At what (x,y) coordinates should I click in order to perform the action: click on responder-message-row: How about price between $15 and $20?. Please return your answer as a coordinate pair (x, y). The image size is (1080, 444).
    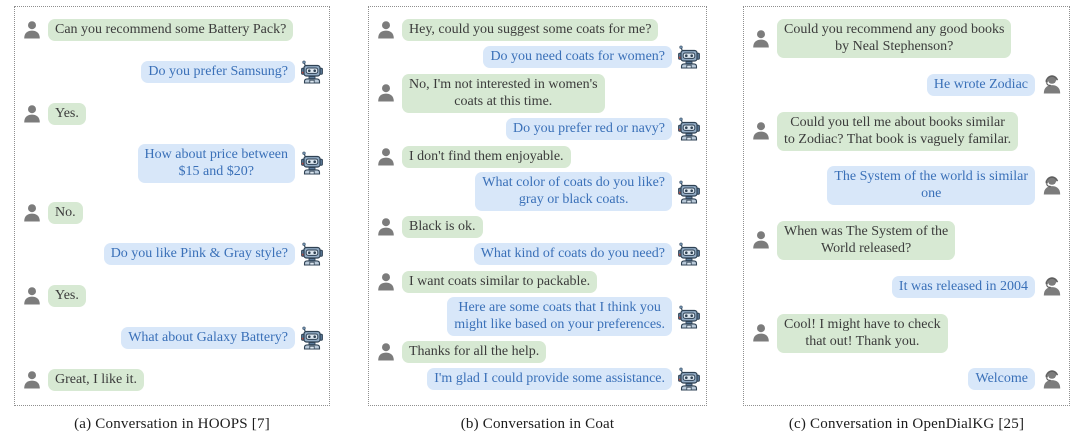
    Looking at the image, I should click on (173, 163).